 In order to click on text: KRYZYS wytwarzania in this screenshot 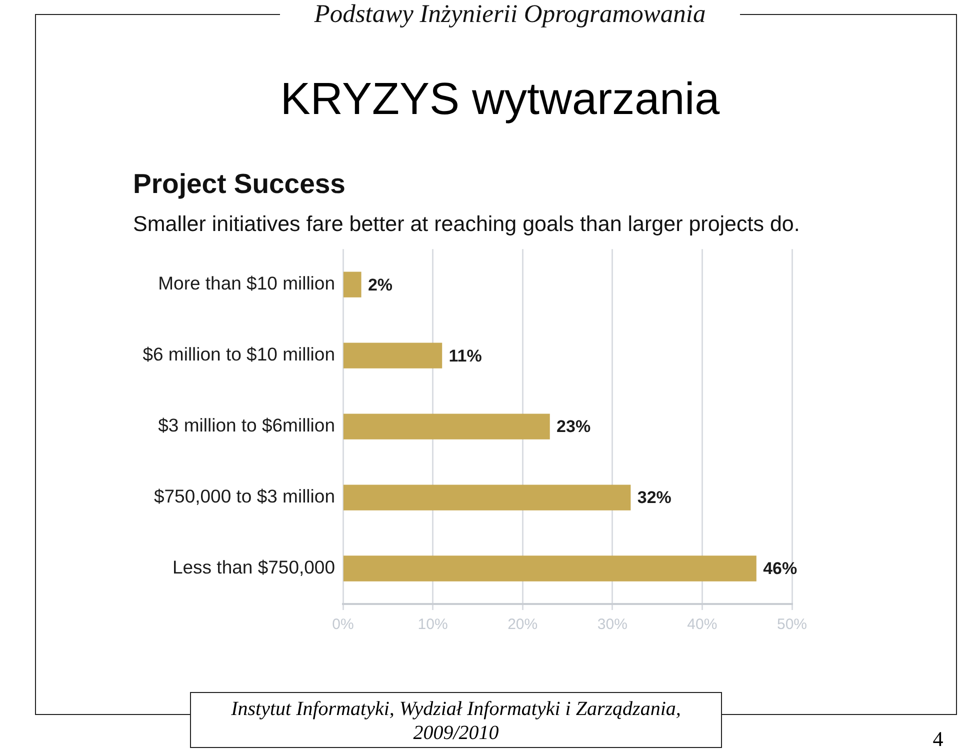, I will do `click(500, 99)`.